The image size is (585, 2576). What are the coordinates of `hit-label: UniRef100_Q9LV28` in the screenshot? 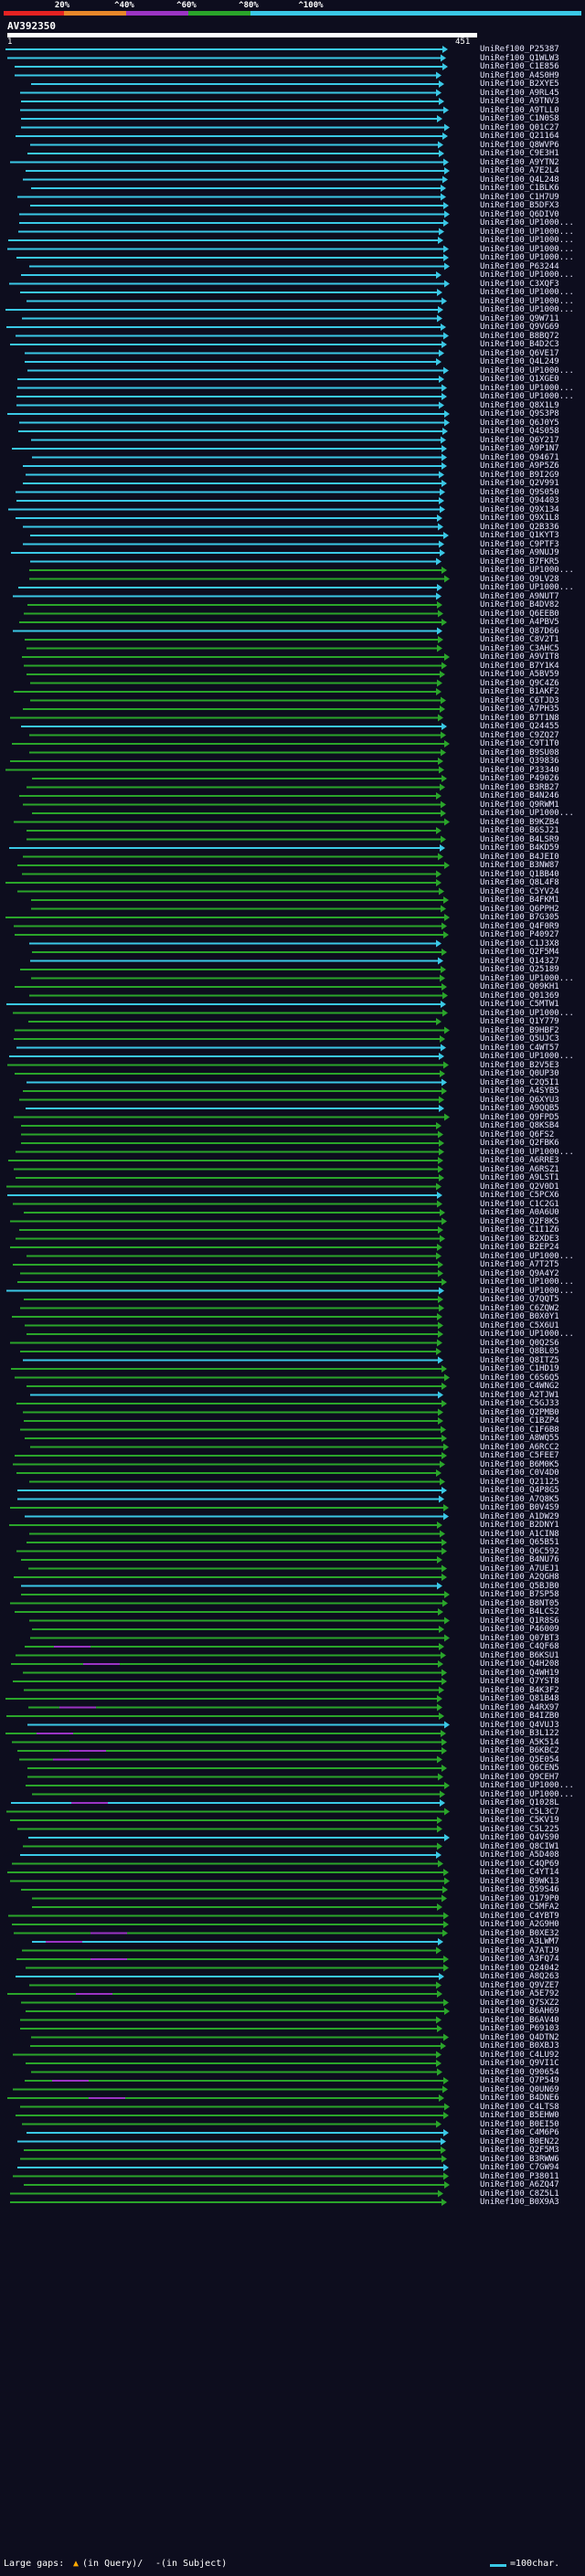 It's located at (519, 579).